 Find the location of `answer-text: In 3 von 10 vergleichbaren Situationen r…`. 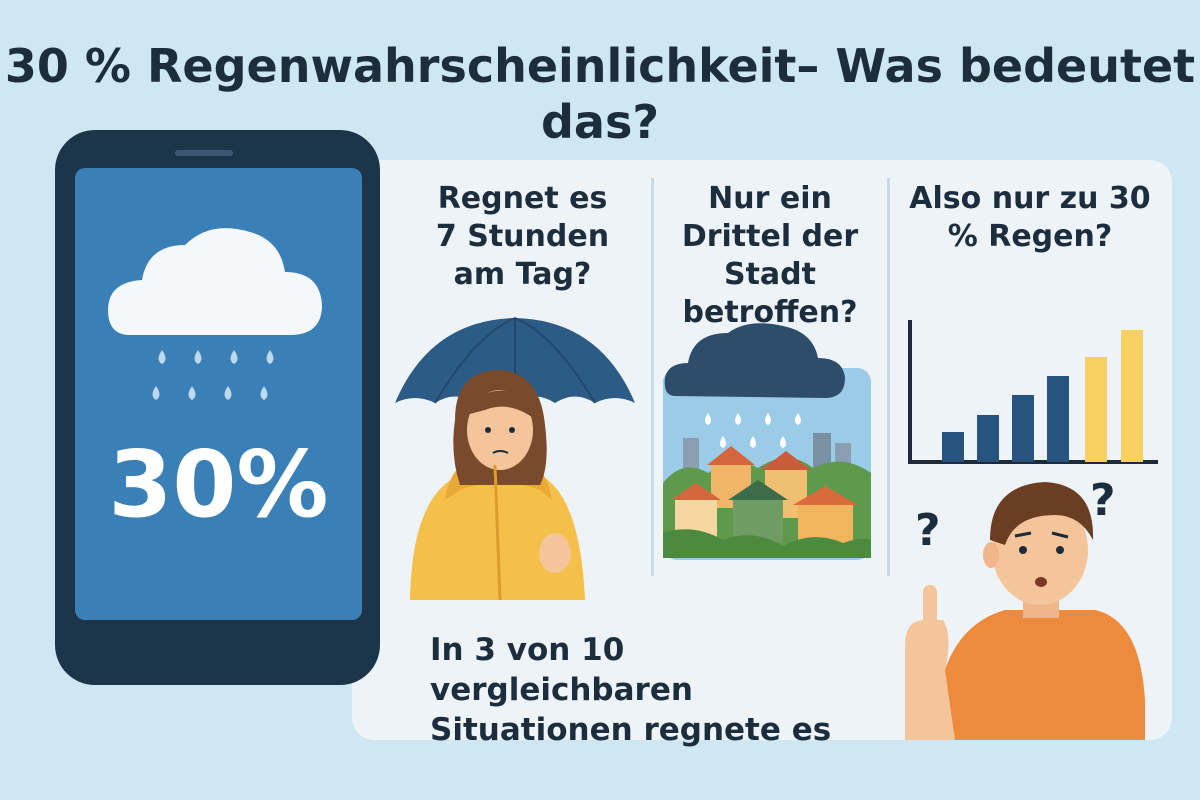

answer-text: In 3 von 10 vergleichbaren Situationen r… is located at coordinates (660, 690).